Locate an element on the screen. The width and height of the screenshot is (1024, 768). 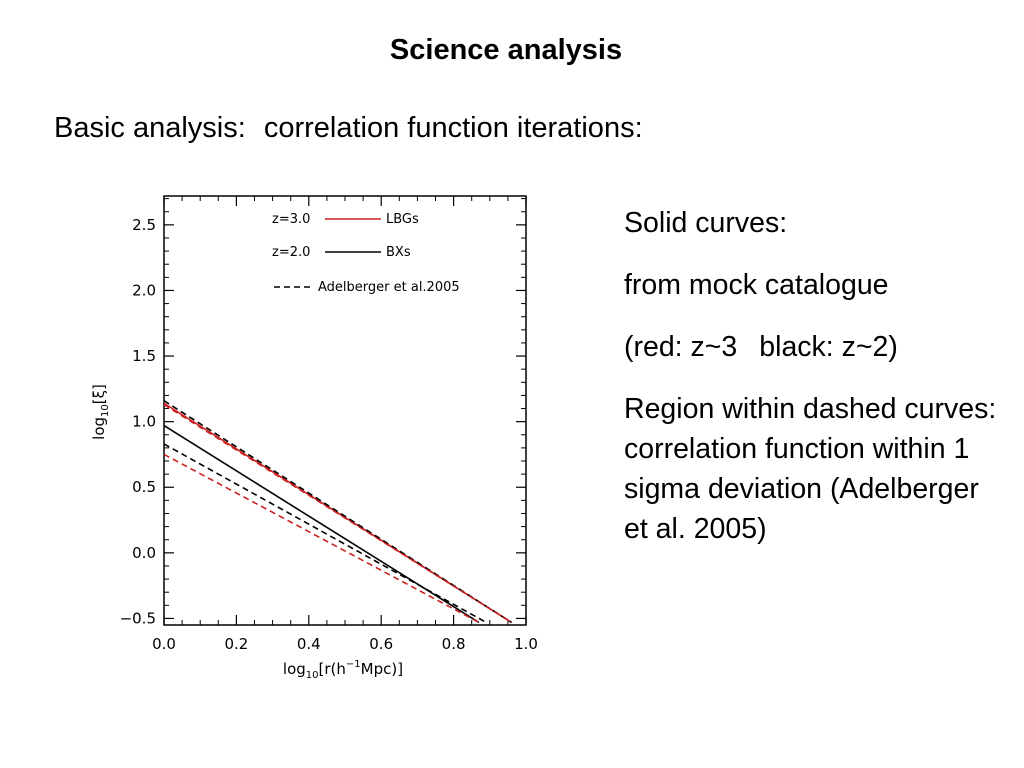
x-tick-label: 0.4 is located at coordinates (309, 644).